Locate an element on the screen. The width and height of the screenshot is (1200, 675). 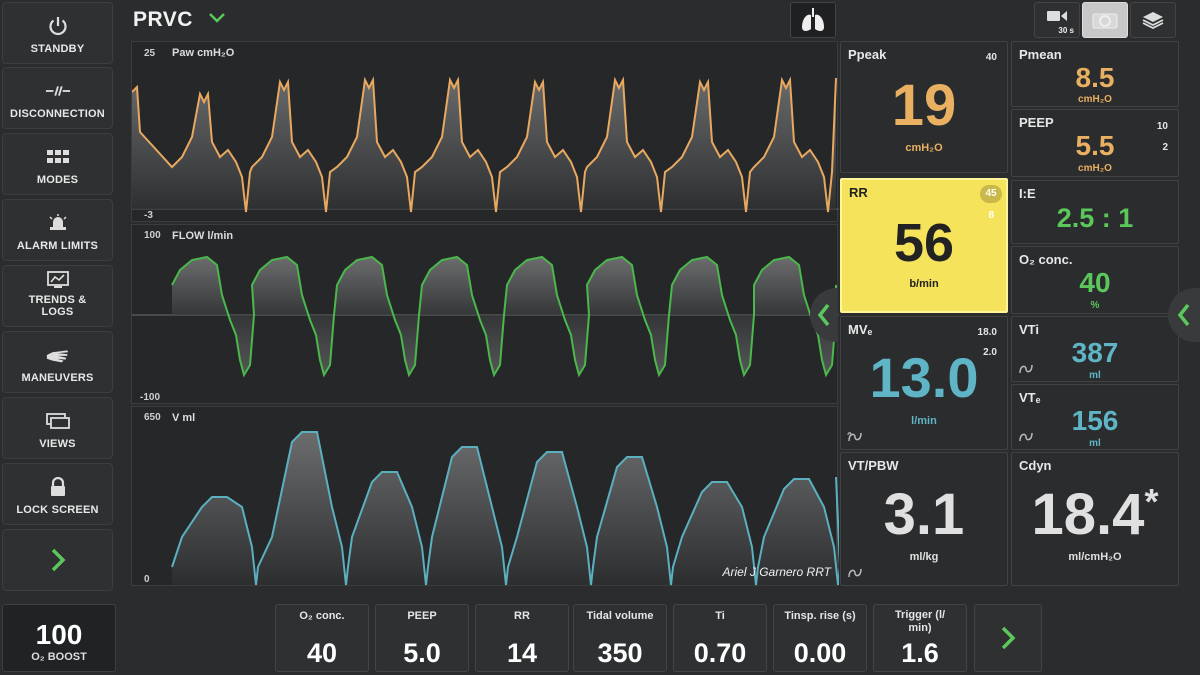
o2-boost-button: 100 O₂ BOOST is located at coordinates (59, 638).